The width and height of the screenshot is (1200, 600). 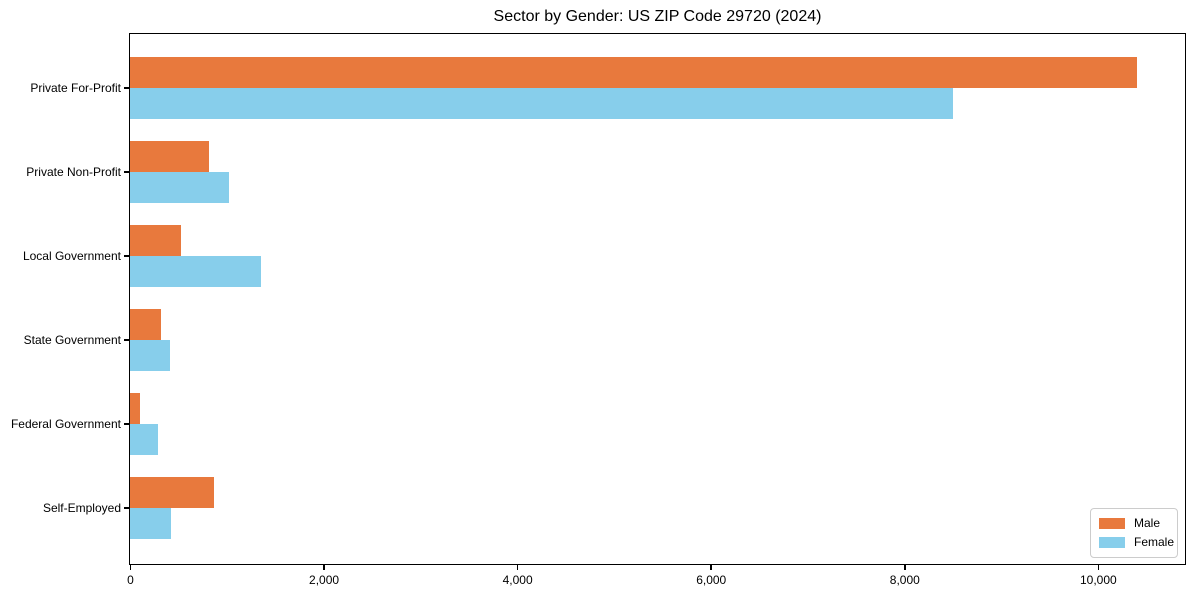 What do you see at coordinates (73, 172) in the screenshot?
I see `category-label-private-non-profit: Private Non-Profit` at bounding box center [73, 172].